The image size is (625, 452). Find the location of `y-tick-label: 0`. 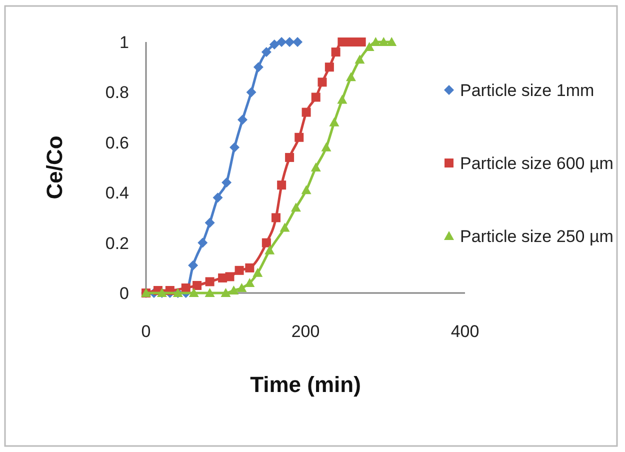

y-tick-label: 0 is located at coordinates (124, 293).